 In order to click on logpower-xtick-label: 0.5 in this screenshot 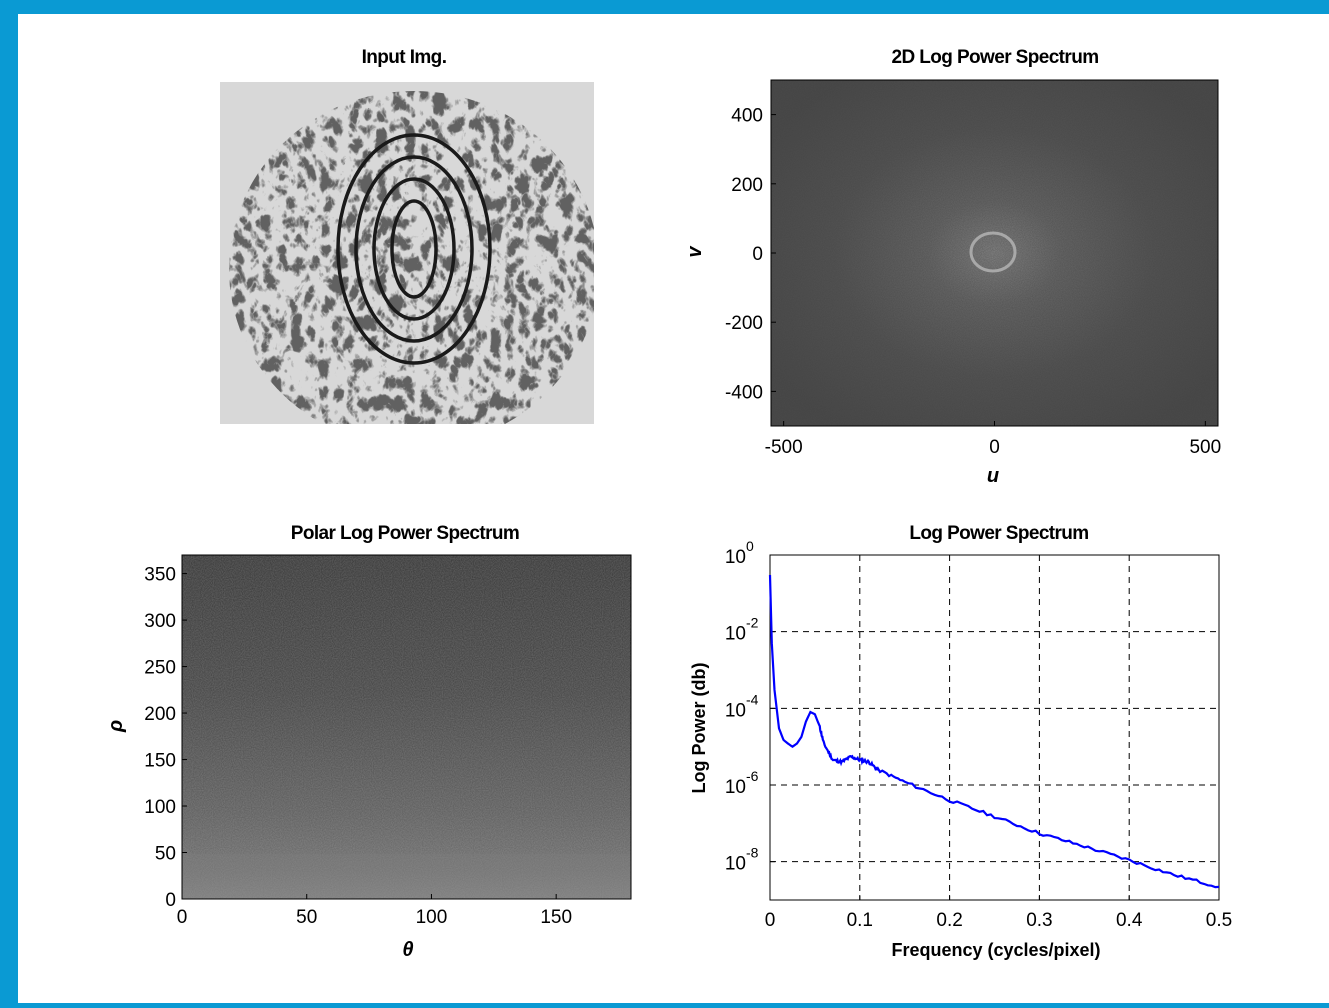, I will do `click(1219, 920)`.